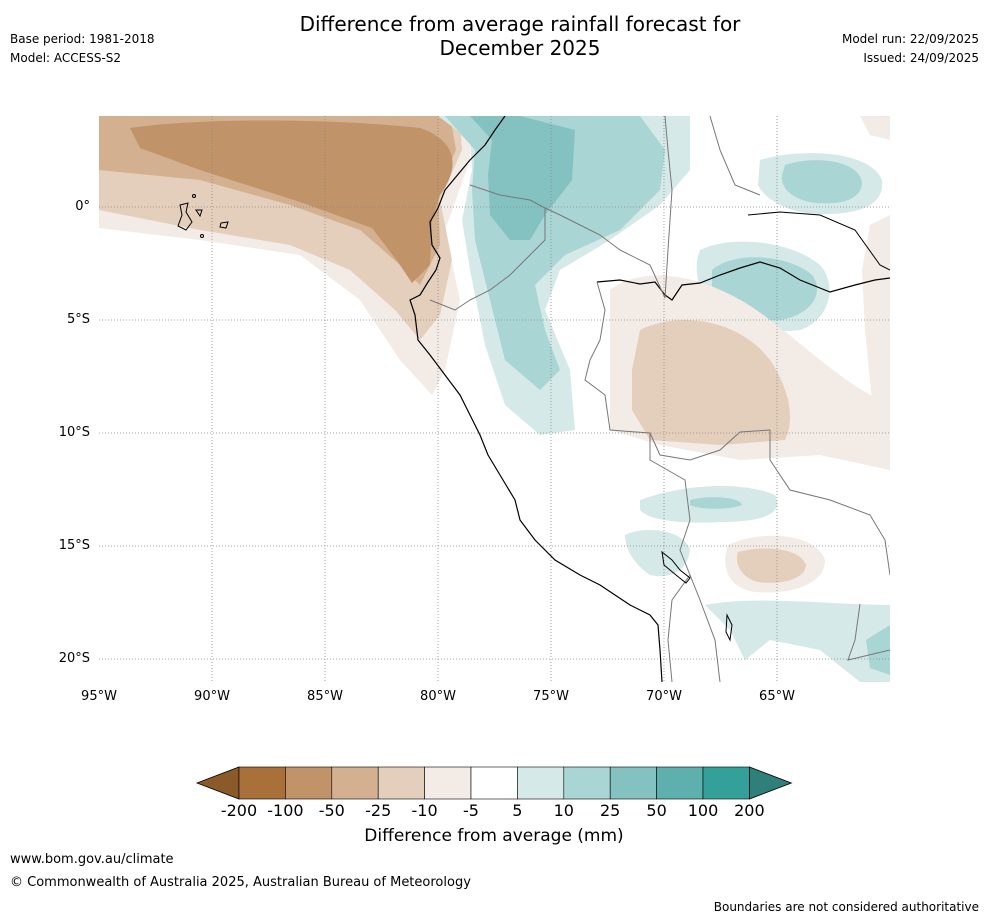  I want to click on colorbar-tick-label: 10, so click(563, 810).